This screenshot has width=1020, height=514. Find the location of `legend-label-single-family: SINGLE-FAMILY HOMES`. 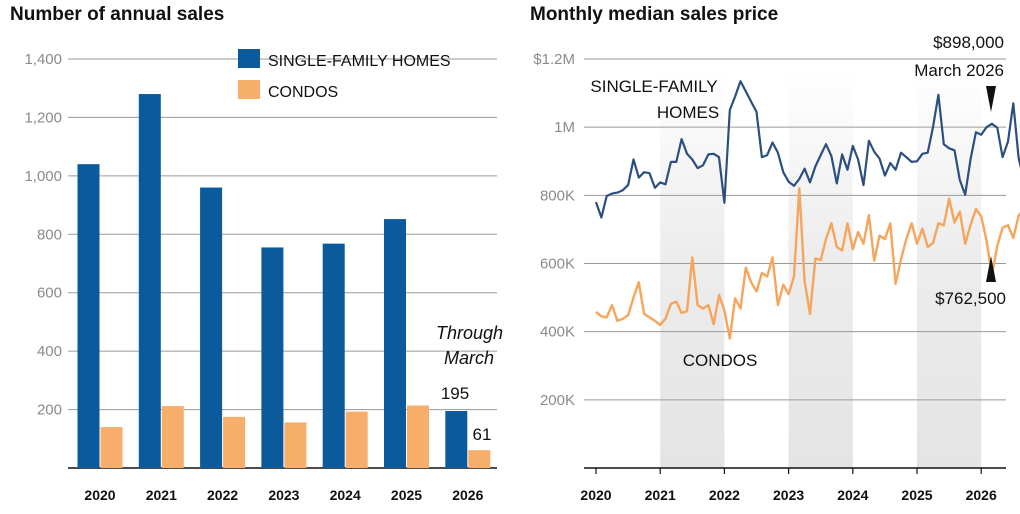

legend-label-single-family: SINGLE-FAMILY HOMES is located at coordinates (359, 61).